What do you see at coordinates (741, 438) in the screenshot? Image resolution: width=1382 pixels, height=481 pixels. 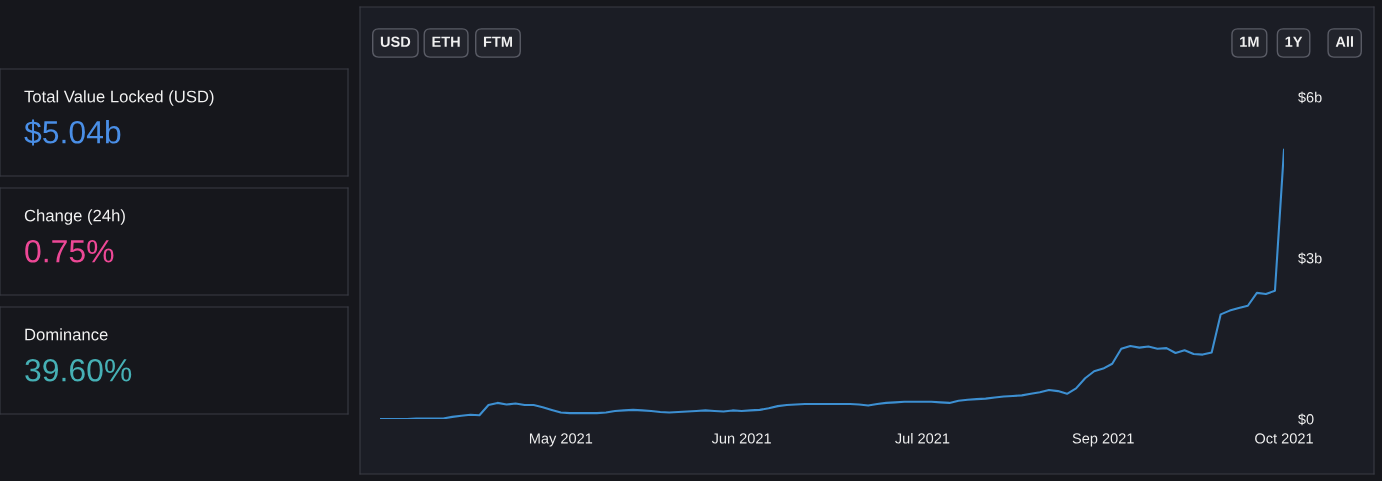 I see `x-tick-label: Jun 2021` at bounding box center [741, 438].